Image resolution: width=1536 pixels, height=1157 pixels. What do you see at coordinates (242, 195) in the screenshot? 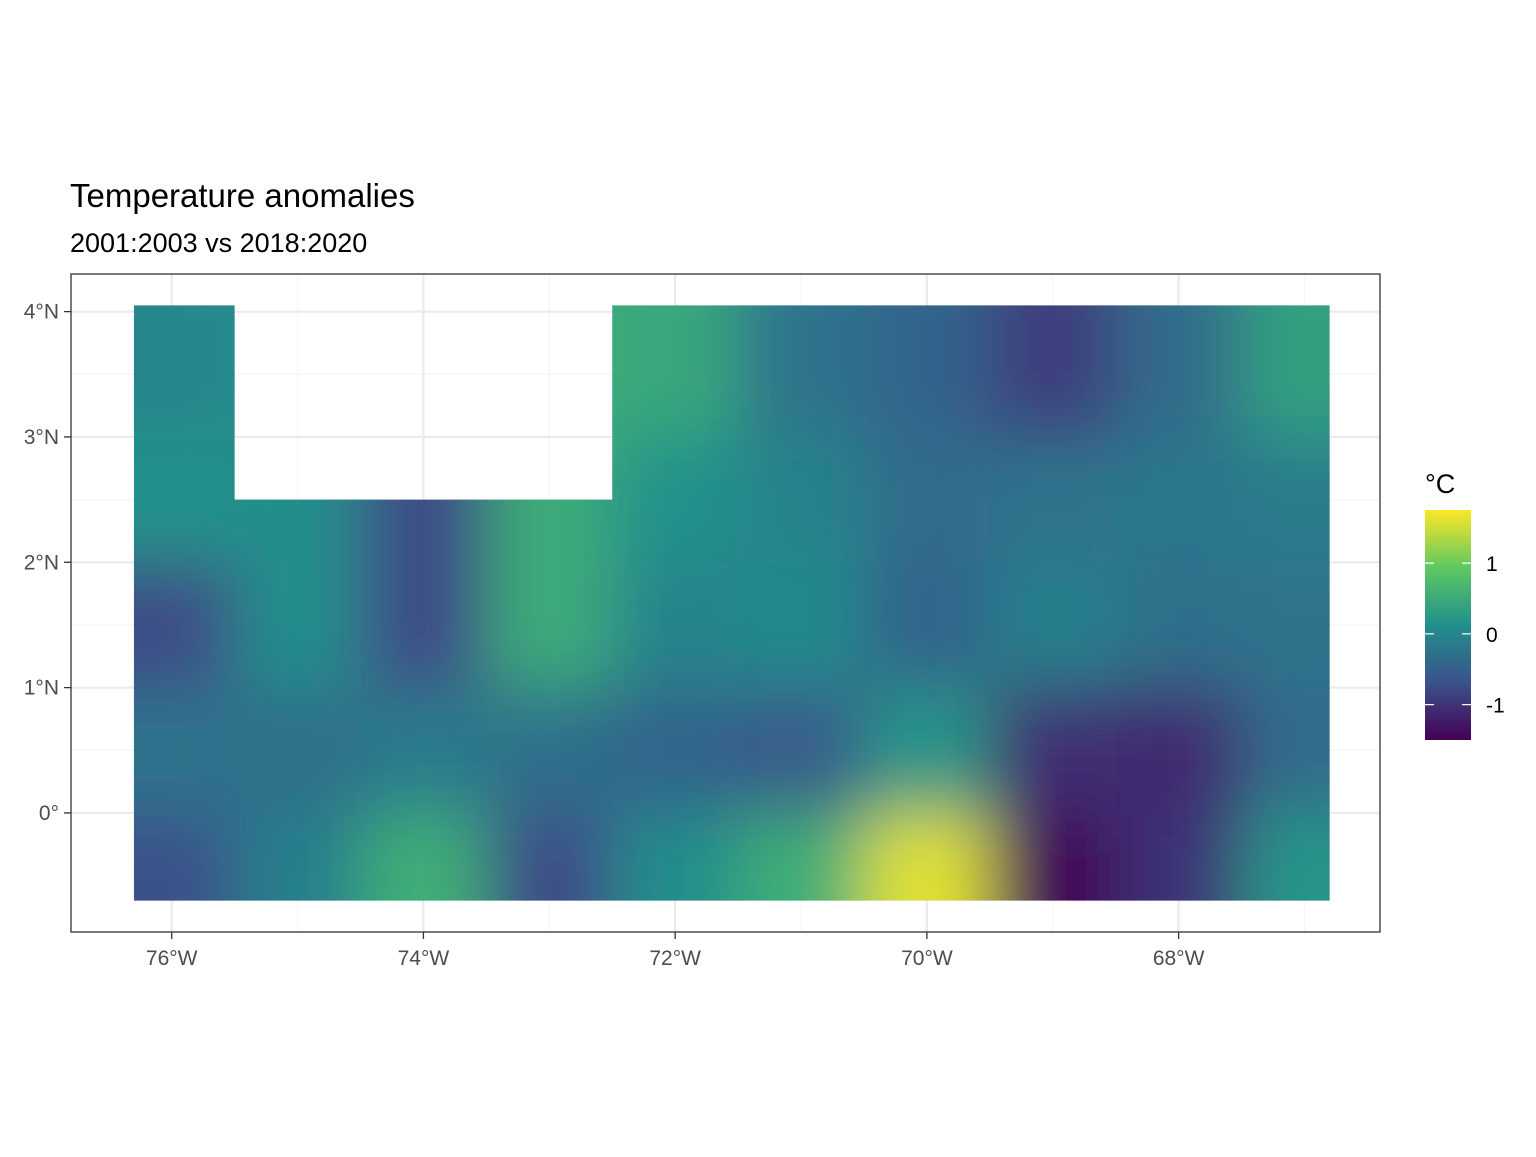
I see `chart-title: Temperature anomalies` at bounding box center [242, 195].